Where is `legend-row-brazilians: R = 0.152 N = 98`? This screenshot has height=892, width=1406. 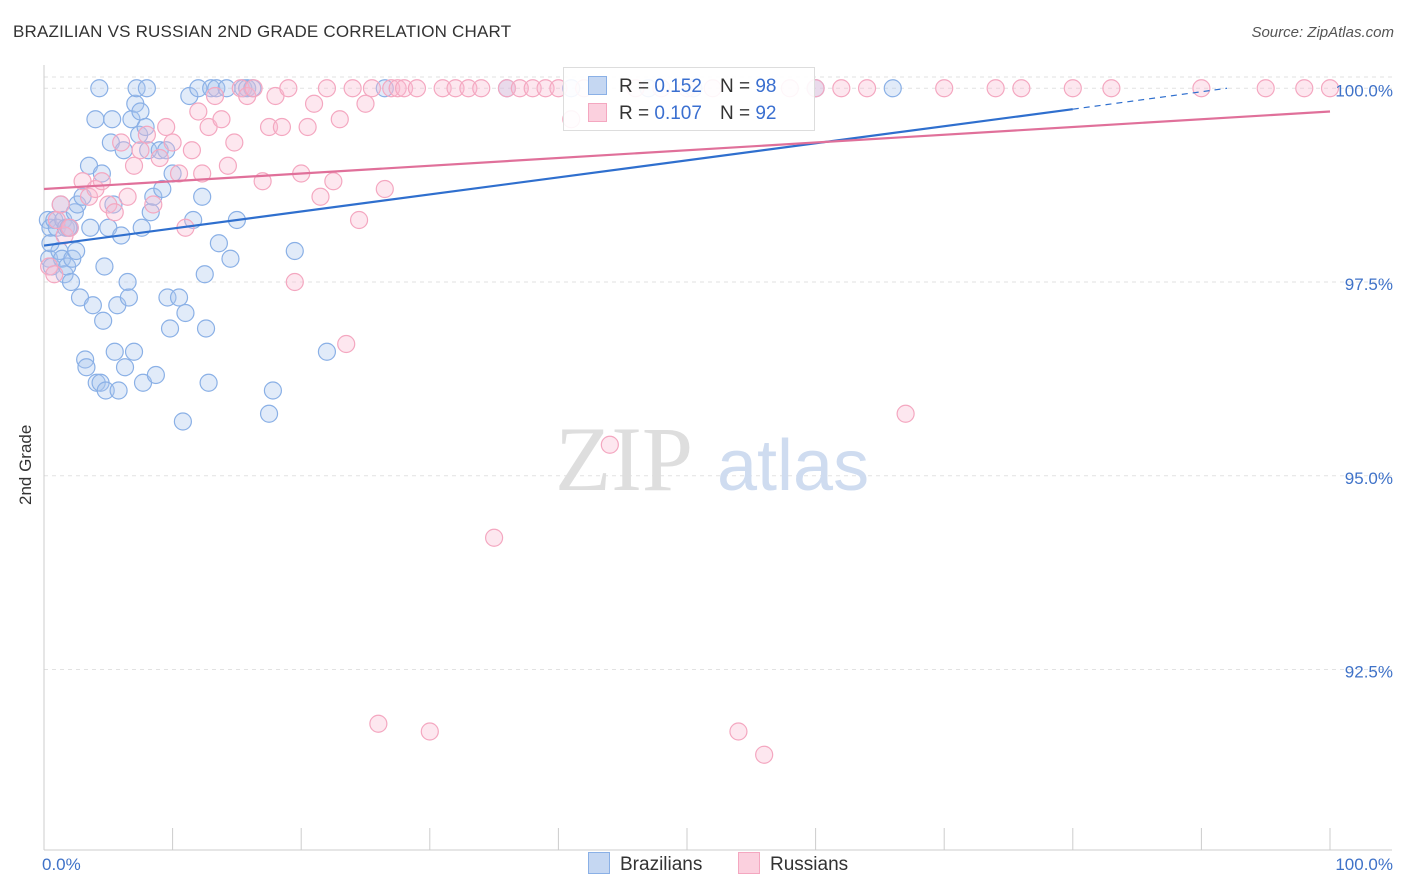
legend-row-brazilians: R = 0.152 N = 98 is located at coordinates (682, 87).